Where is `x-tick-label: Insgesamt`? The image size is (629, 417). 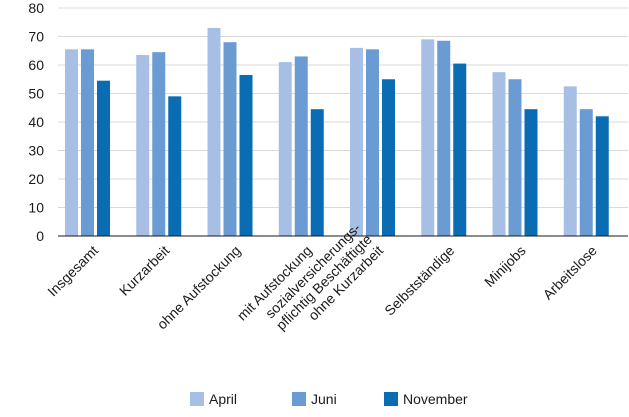
x-tick-label: Insgesamt is located at coordinates (72, 270).